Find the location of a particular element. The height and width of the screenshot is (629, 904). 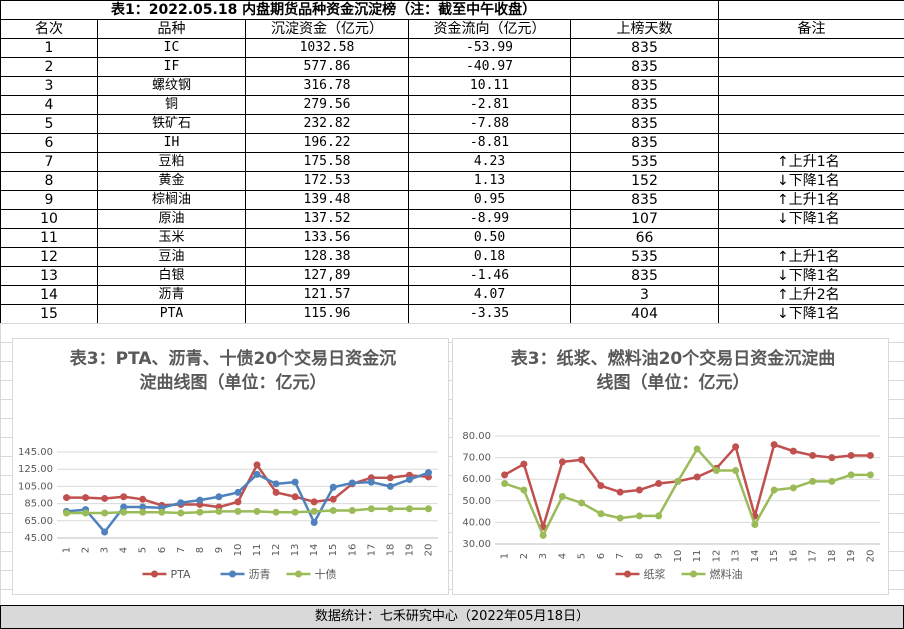

cell: 铁矿石 is located at coordinates (172, 124).